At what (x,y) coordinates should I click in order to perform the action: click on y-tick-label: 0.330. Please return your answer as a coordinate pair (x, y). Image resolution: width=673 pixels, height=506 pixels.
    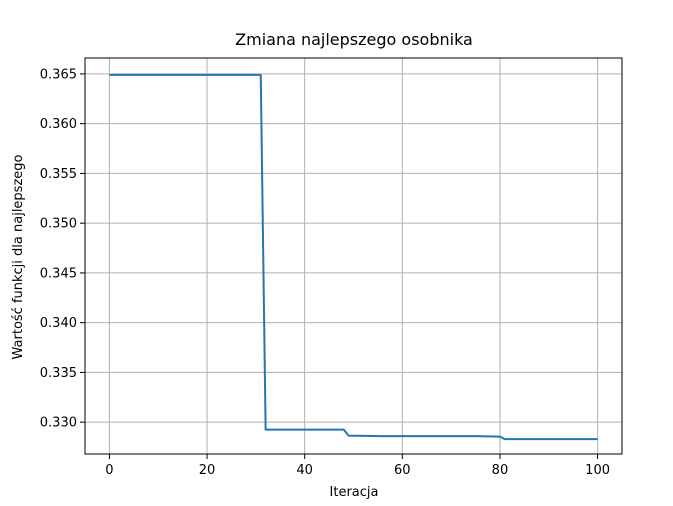
    Looking at the image, I should click on (58, 423).